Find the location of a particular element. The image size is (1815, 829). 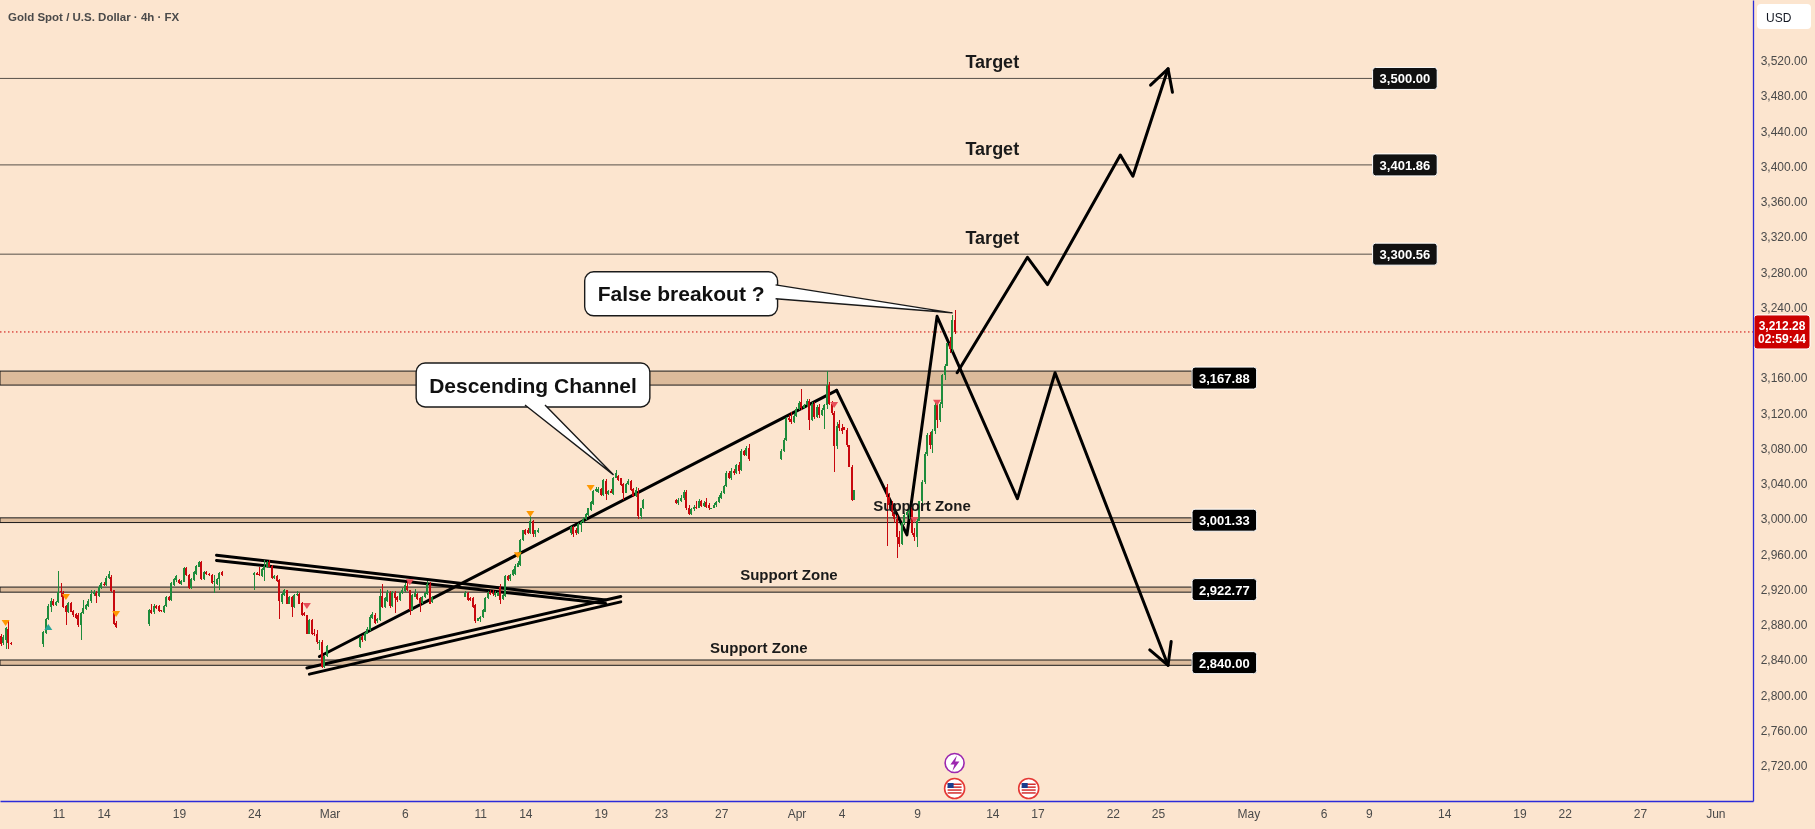

x-tick-label: 24 is located at coordinates (255, 813).